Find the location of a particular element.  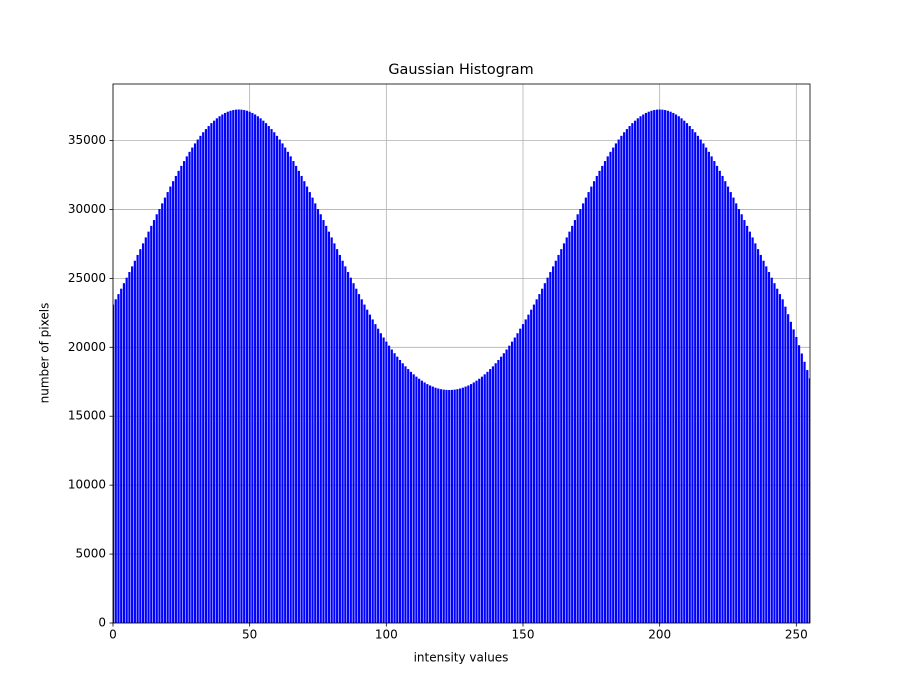

y-axis-label: number of pixels is located at coordinates (45, 353).